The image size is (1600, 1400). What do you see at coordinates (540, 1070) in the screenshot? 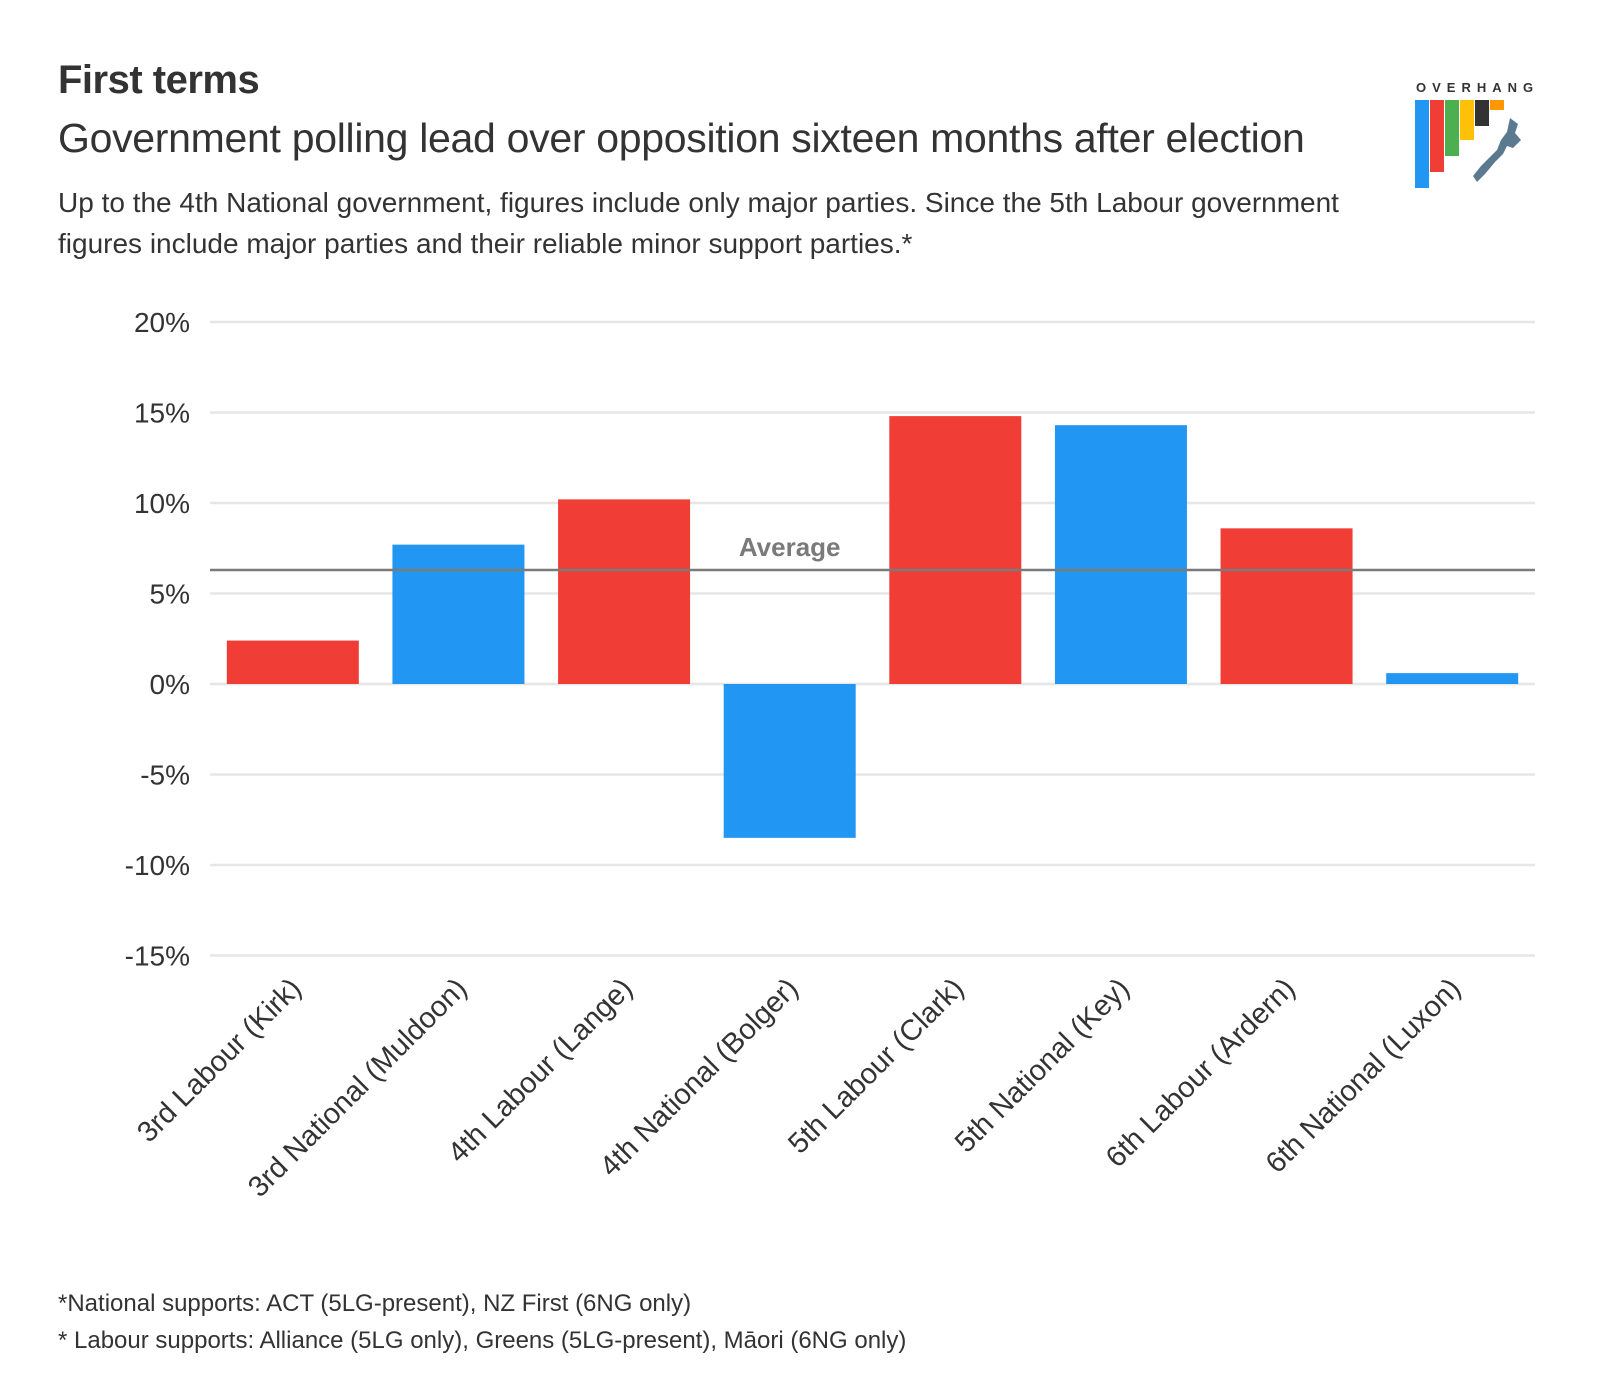
I see `x-tick-label: 4th Labour (Lange)` at bounding box center [540, 1070].